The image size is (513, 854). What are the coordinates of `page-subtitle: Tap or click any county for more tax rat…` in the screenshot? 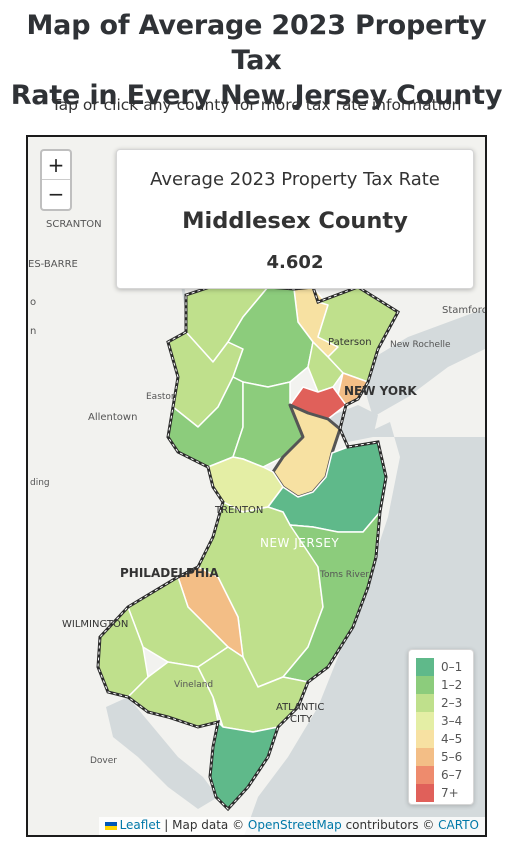 It's located at (256, 105).